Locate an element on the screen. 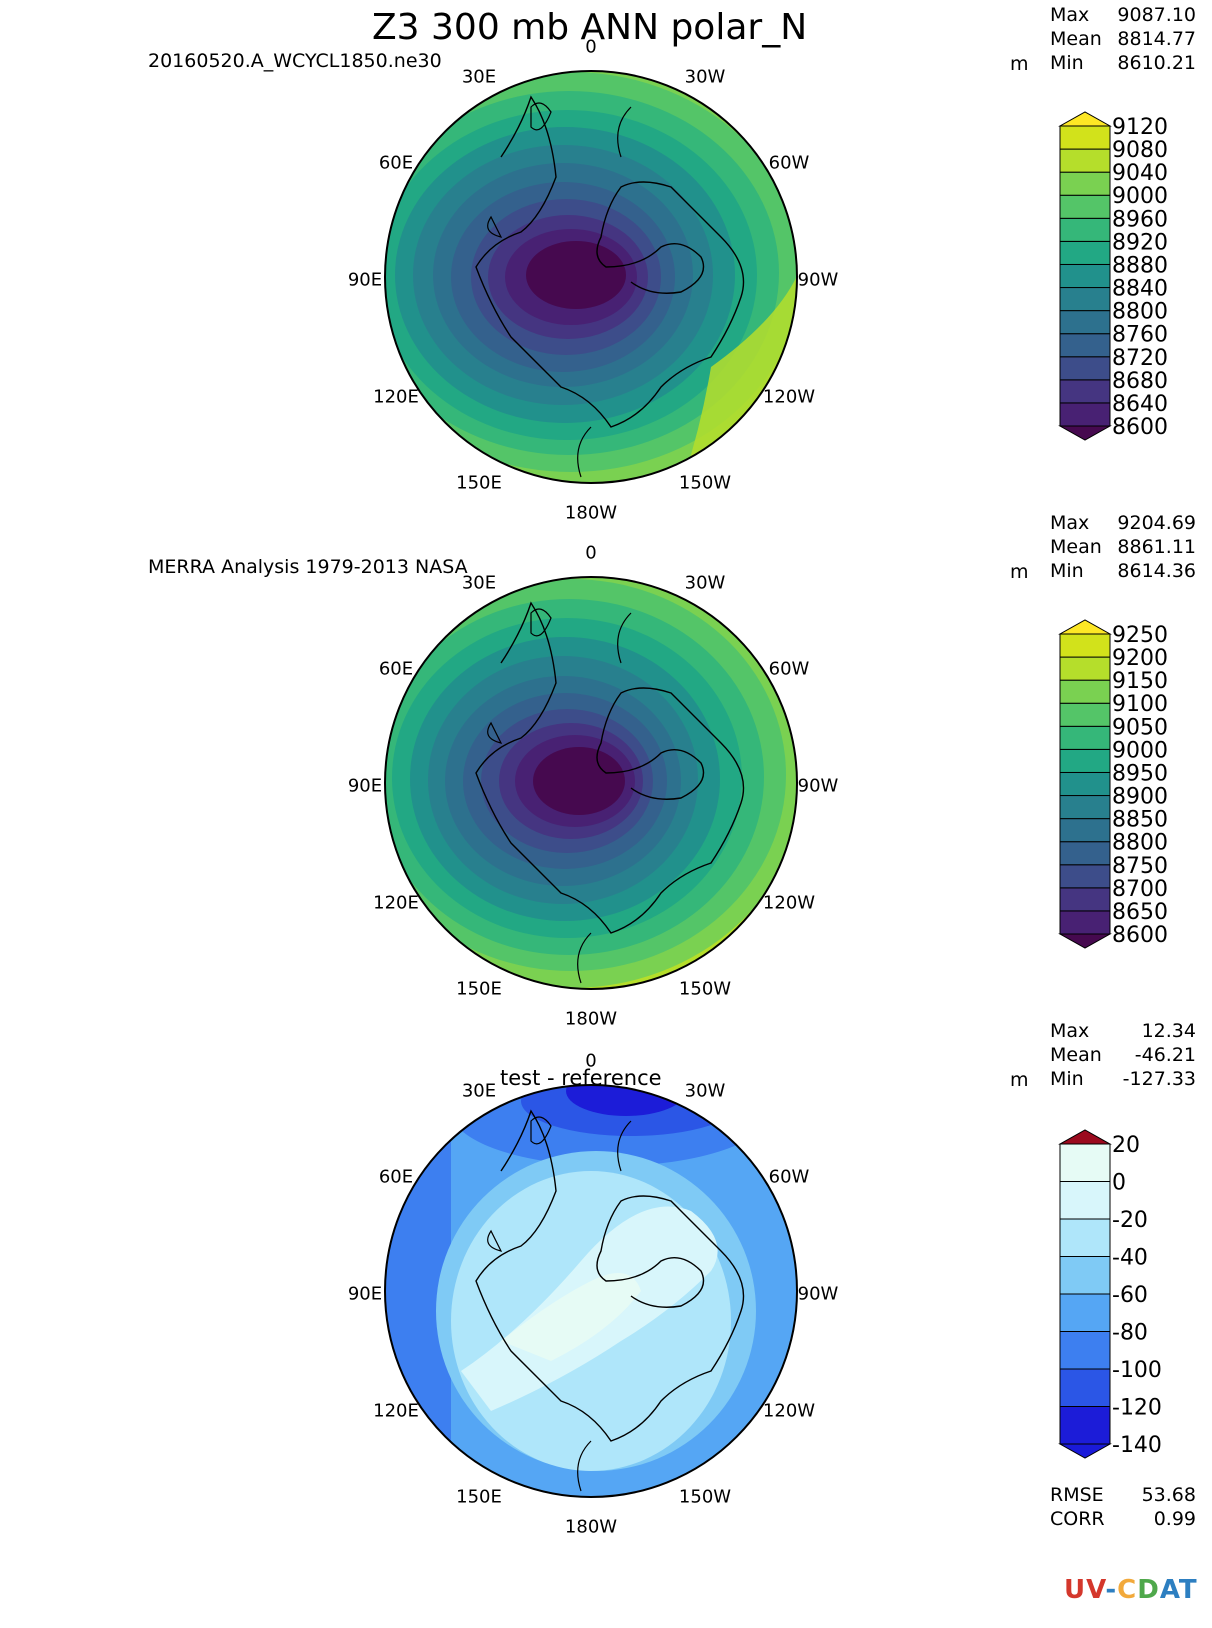  polar-map-test is located at coordinates (591, 277).